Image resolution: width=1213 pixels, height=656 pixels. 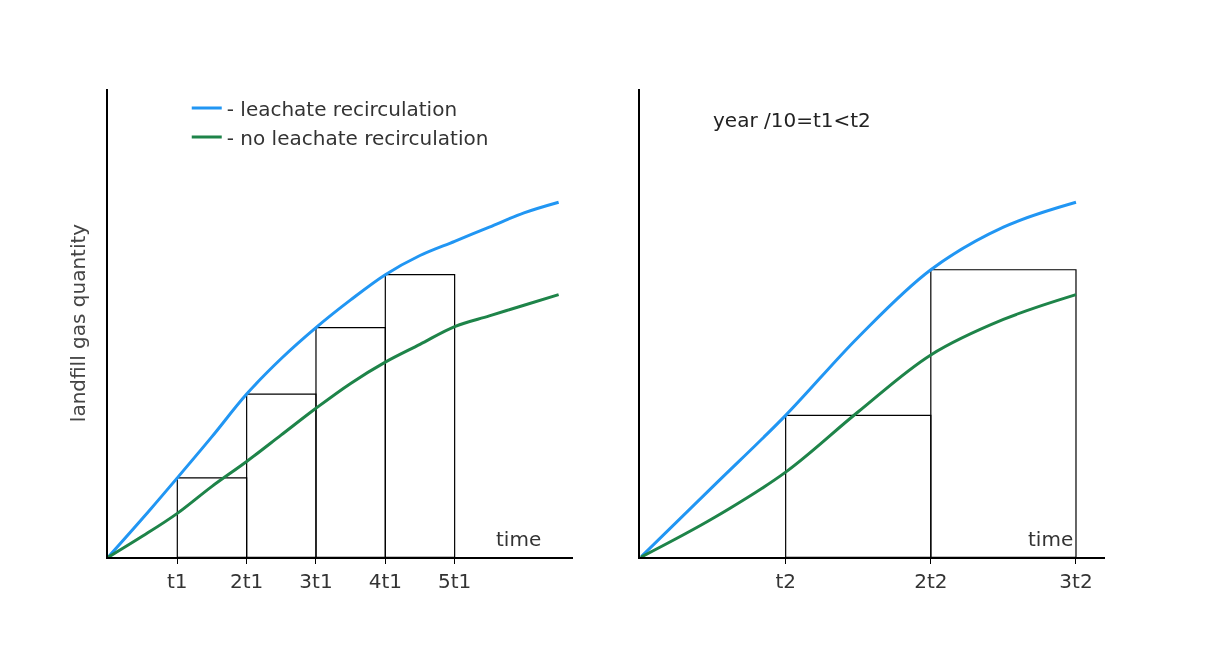 What do you see at coordinates (1076, 581) in the screenshot?
I see `x-tick-label: 3t2` at bounding box center [1076, 581].